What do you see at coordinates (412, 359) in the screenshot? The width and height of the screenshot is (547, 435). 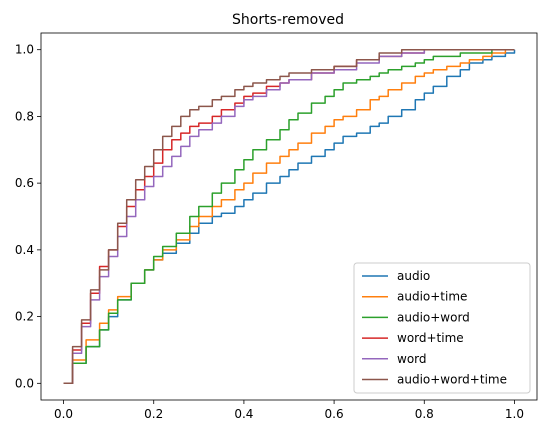 I see `legend-label: word` at bounding box center [412, 359].